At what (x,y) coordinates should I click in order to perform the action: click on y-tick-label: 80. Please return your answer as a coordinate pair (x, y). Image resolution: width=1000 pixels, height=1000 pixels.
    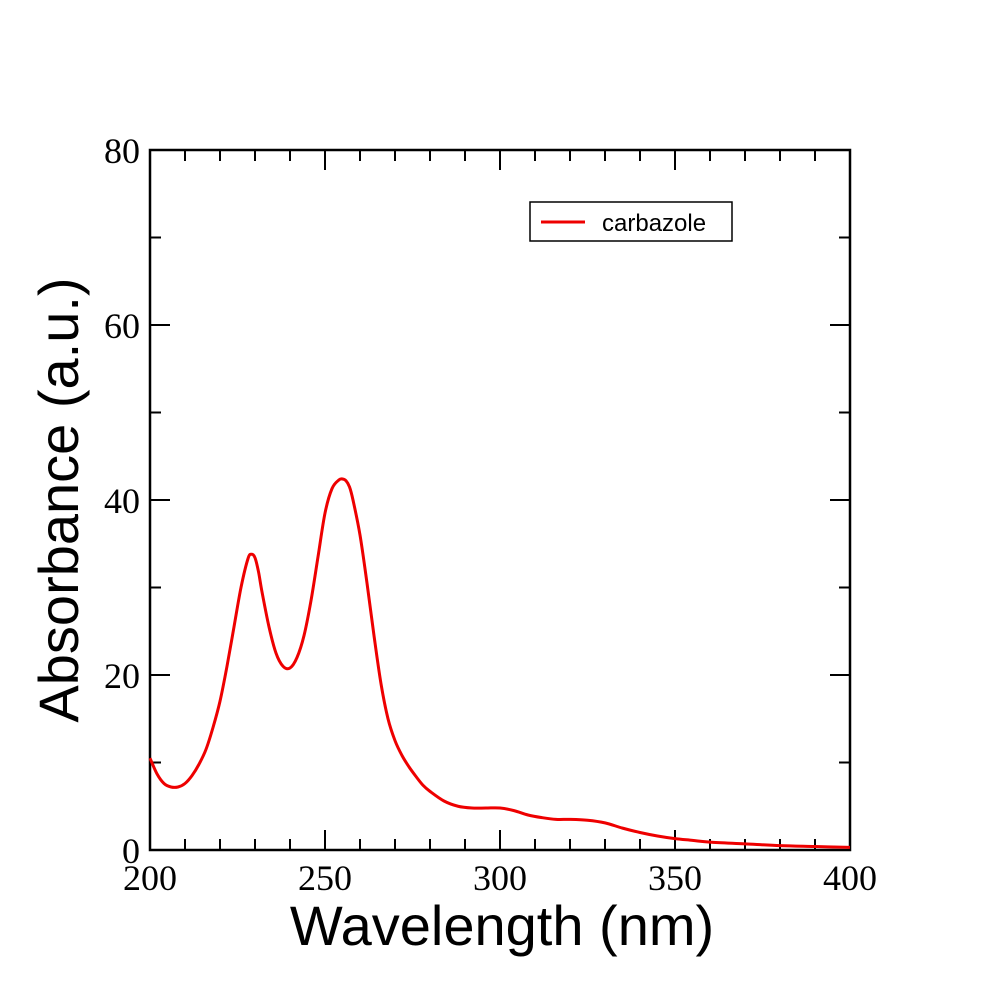
    Looking at the image, I should click on (122, 151).